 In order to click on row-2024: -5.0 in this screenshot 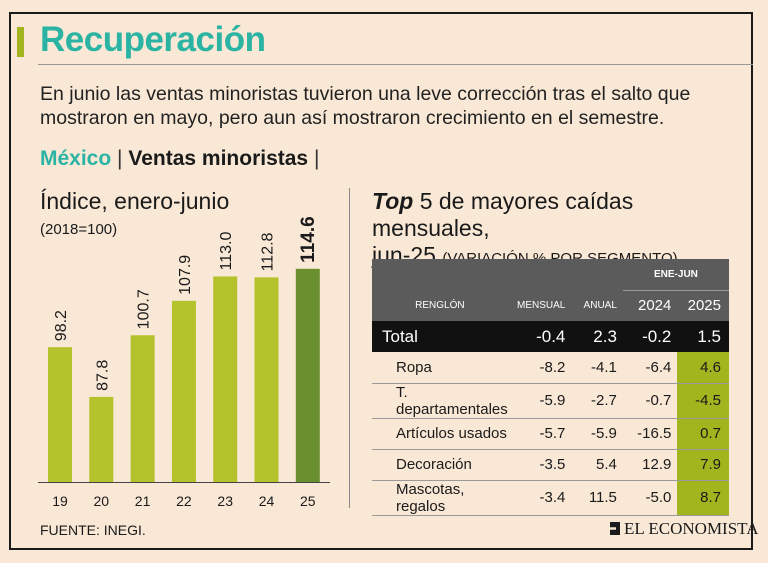, I will do `click(650, 498)`.